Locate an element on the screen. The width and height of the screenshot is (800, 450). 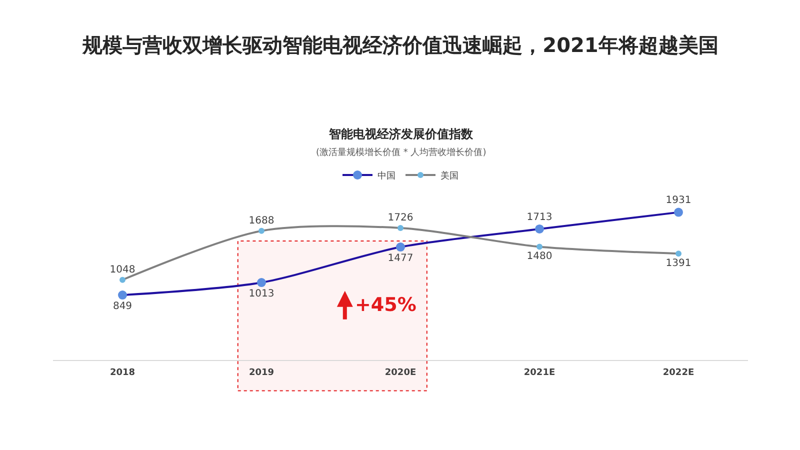
legend-label: 美国 is located at coordinates (449, 176).